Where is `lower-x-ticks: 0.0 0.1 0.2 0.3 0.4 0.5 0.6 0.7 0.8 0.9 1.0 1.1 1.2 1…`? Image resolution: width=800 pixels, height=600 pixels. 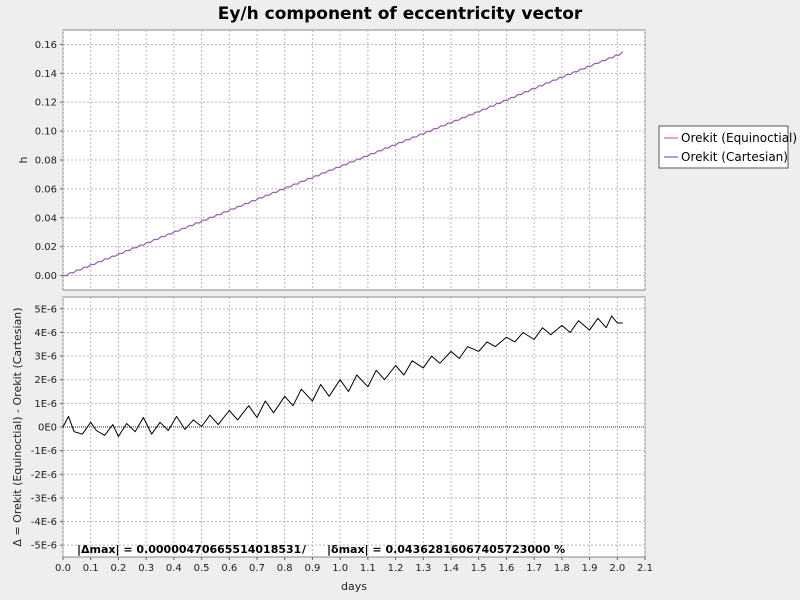
lower-x-ticks: 0.0 0.1 0.2 0.3 0.4 0.5 0.6 0.7 0.8 0.9 1.0 1.1 1.2 1… is located at coordinates (354, 565).